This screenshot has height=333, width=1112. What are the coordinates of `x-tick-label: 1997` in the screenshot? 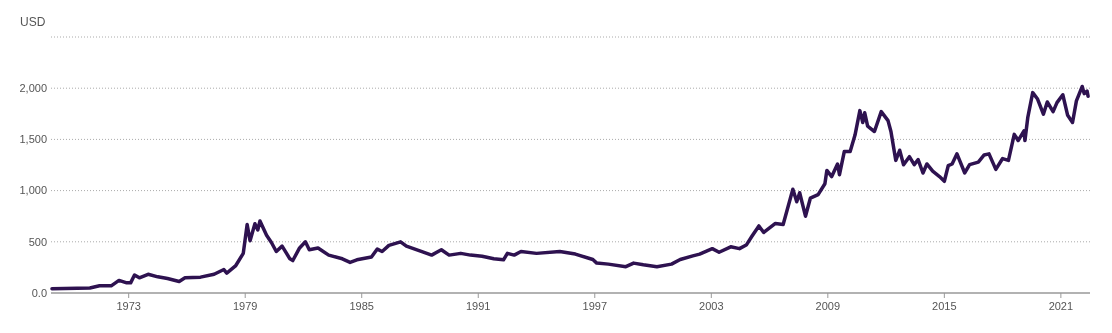 It's located at (595, 306).